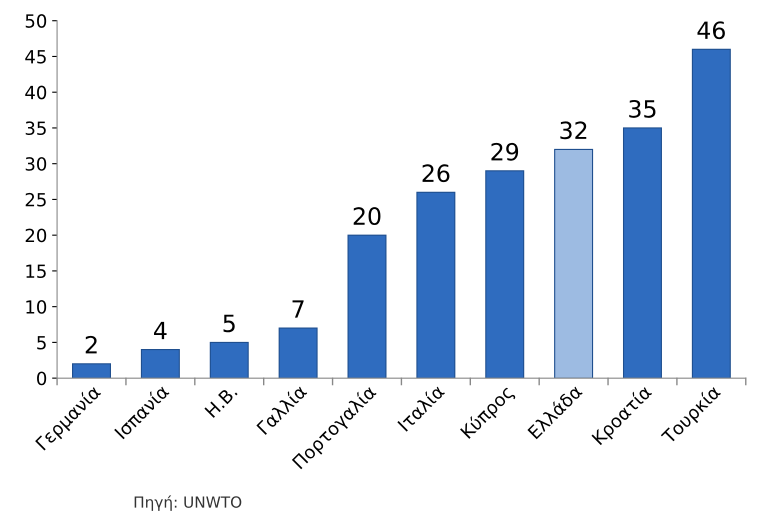  I want to click on data-label: 35, so click(642, 109).